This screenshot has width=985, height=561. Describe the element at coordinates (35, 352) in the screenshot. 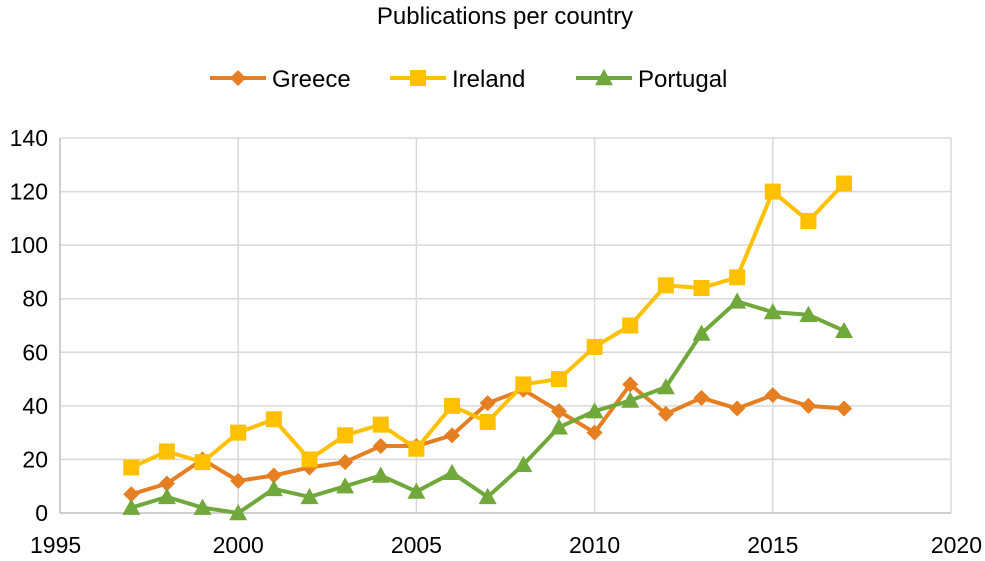

I see `y-tick-label: 60` at that location.